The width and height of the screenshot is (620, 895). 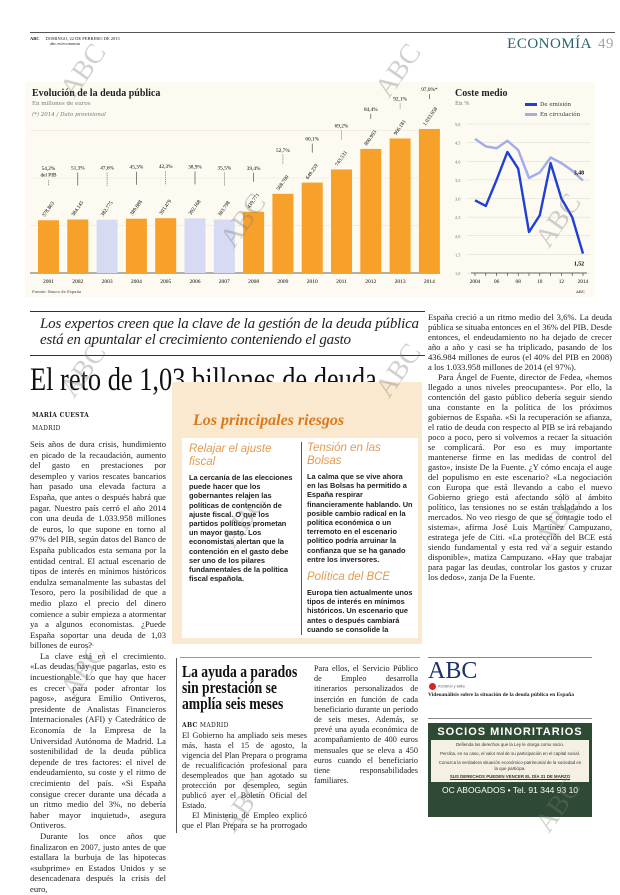 I want to click on brief-byline-org: ABC, so click(x=190, y=725).